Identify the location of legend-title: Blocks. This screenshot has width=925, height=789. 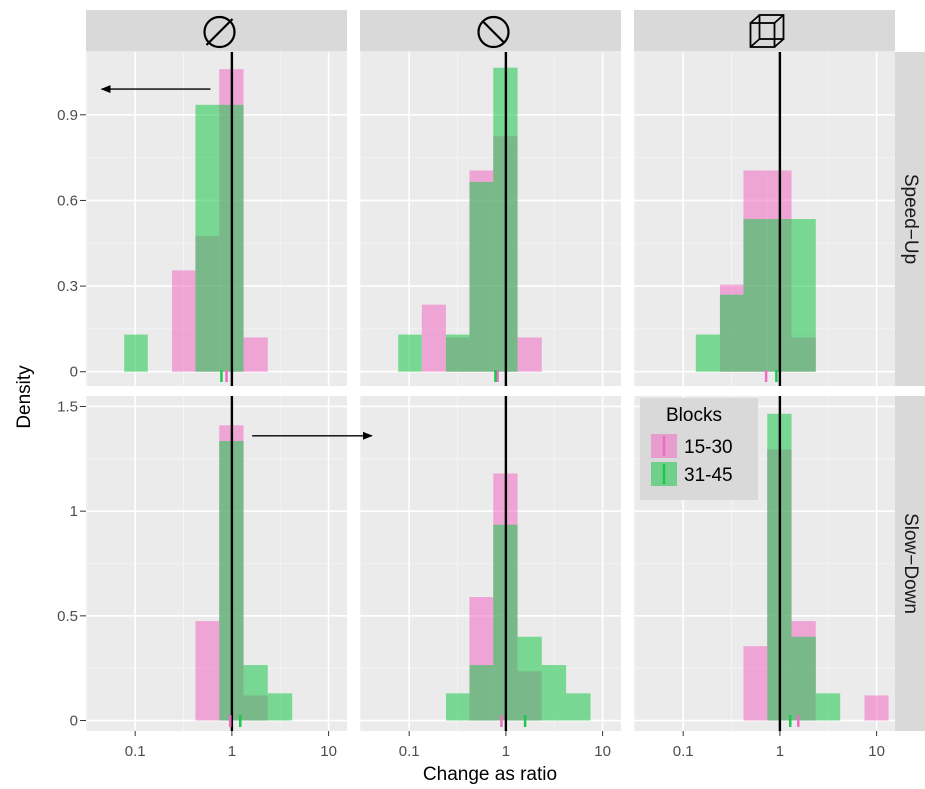
(694, 415).